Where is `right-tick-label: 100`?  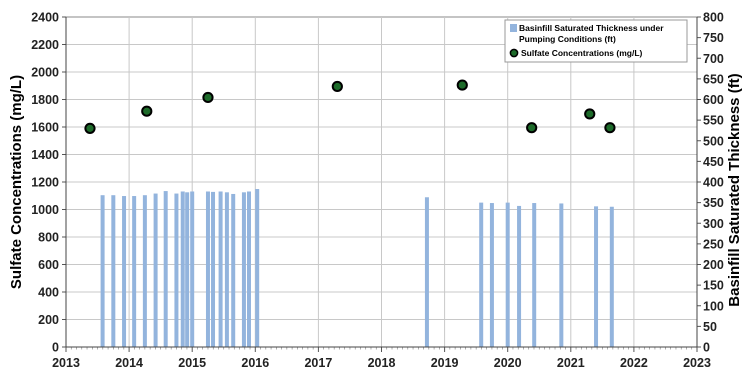 right-tick-label: 100 is located at coordinates (713, 306).